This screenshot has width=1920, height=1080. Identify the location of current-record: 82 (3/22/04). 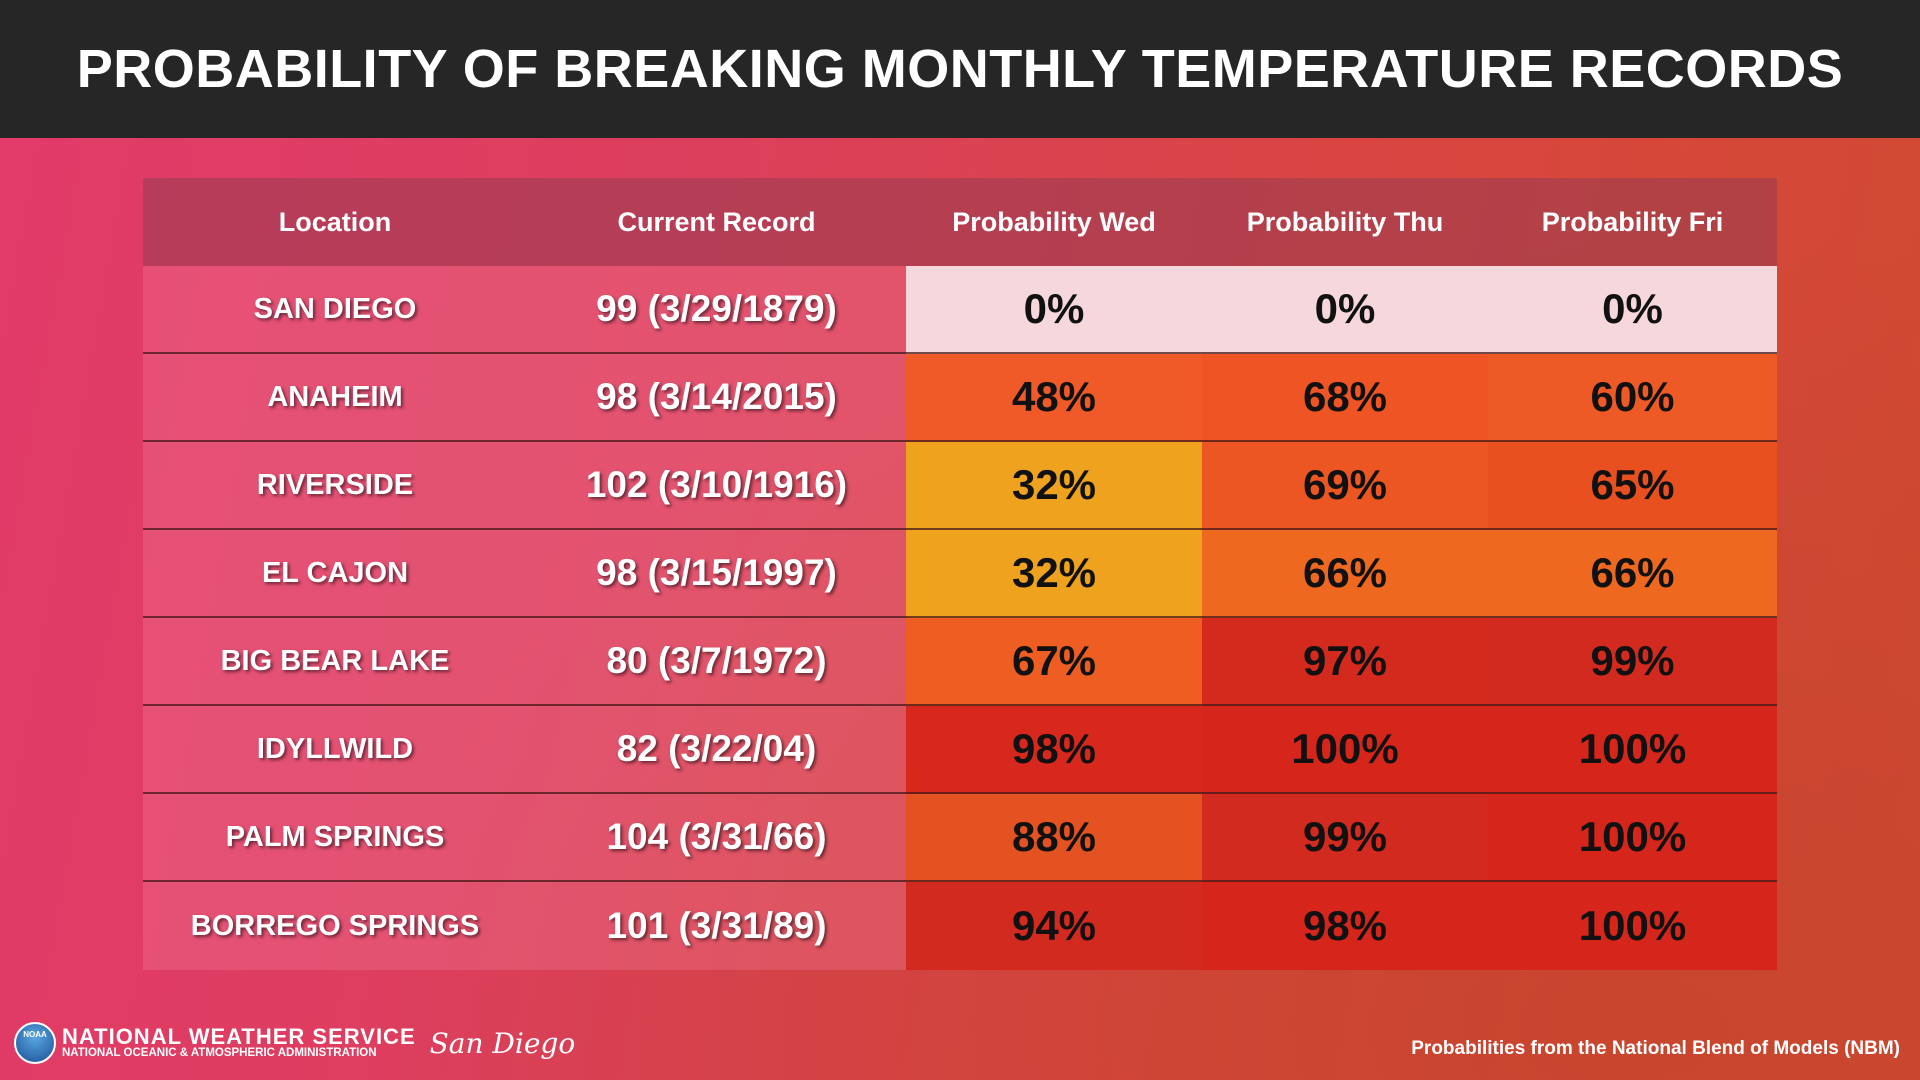
(716, 750).